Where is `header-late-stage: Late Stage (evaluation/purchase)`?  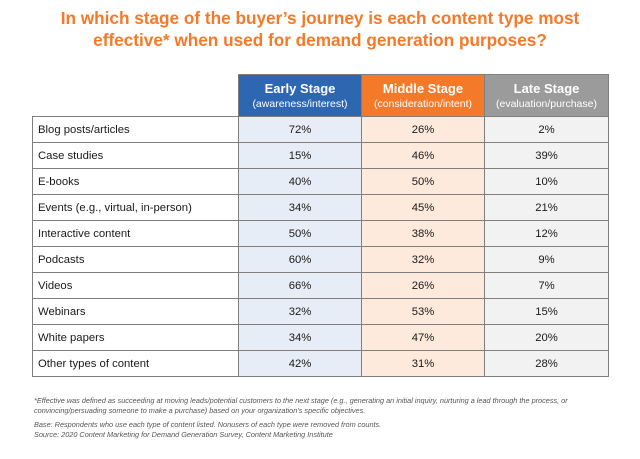
header-late-stage: Late Stage (evaluation/purchase) is located at coordinates (546, 95).